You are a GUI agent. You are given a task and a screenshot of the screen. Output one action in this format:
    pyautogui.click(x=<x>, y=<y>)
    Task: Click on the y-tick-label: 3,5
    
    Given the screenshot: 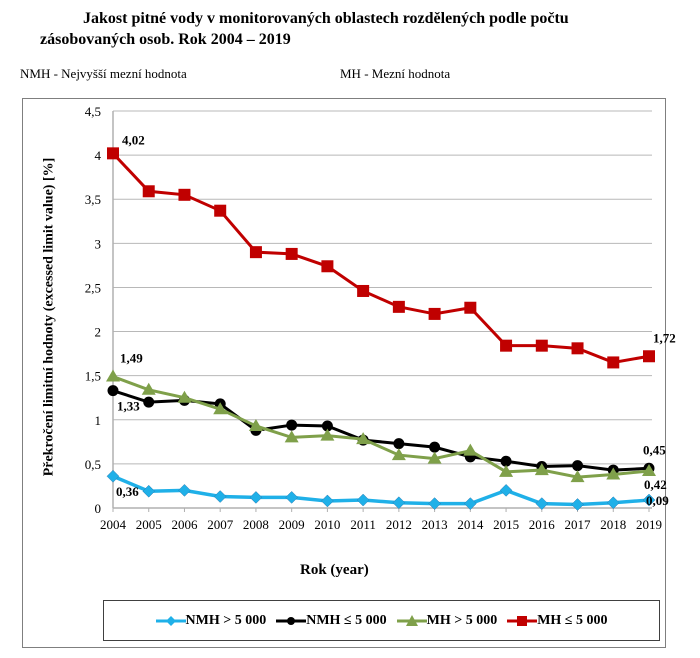 What is the action you would take?
    pyautogui.click(x=93, y=199)
    